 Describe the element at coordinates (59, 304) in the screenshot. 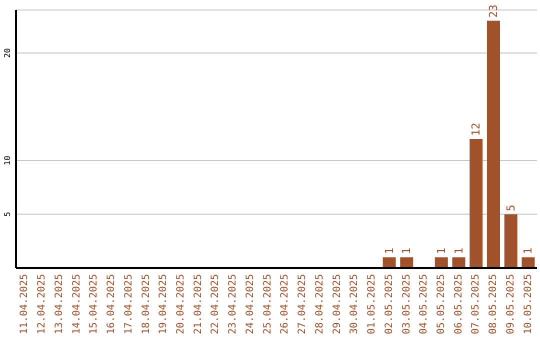

I see `x-tick-label: 13.04.2025` at that location.